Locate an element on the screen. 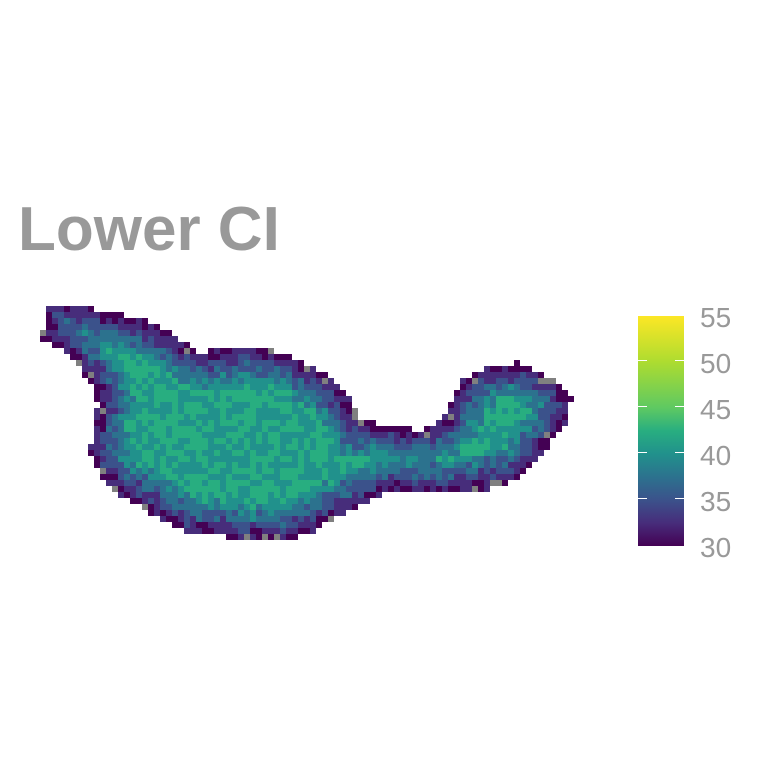 Image resolution: width=768 pixels, height=773 pixels. legend-tick-left is located at coordinates (642, 406).